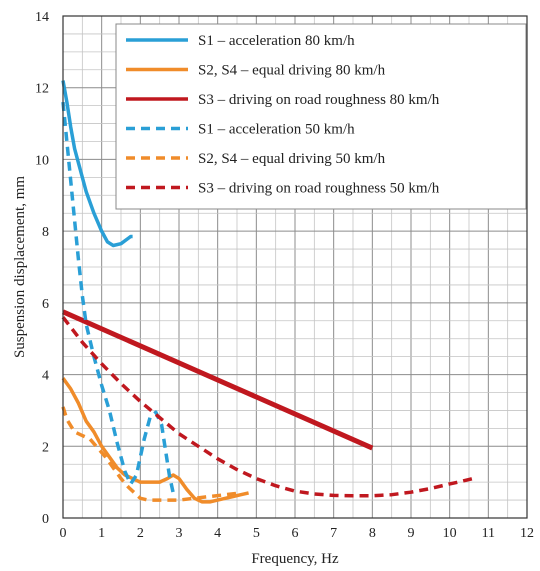 Image resolution: width=540 pixels, height=571 pixels. Describe the element at coordinates (450, 533) in the screenshot. I see `x-tick-label: 10` at that location.